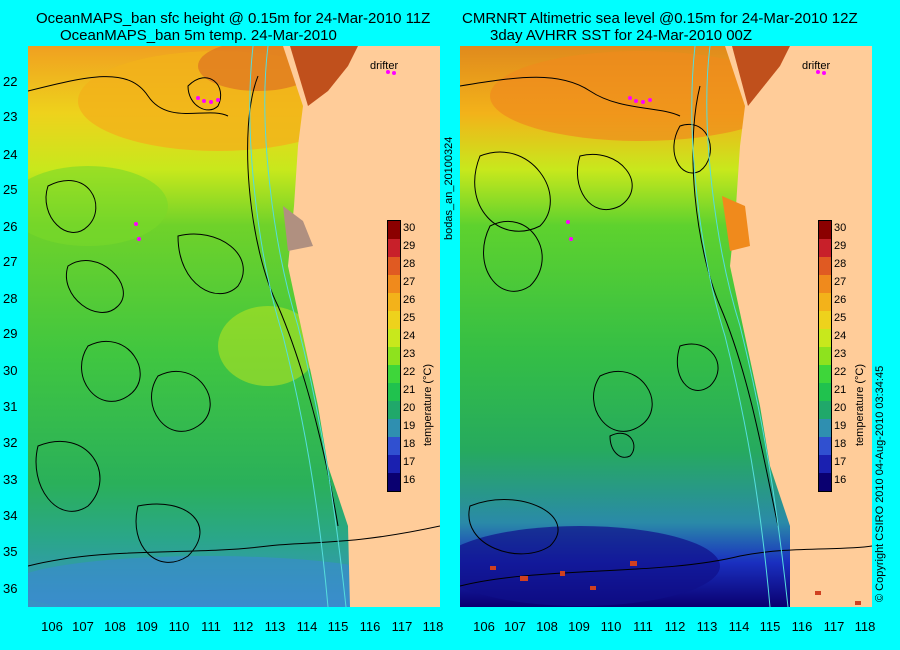 The height and width of the screenshot is (650, 900). Describe the element at coordinates (10, 189) in the screenshot. I see `lat-tick-label: 25` at that location.